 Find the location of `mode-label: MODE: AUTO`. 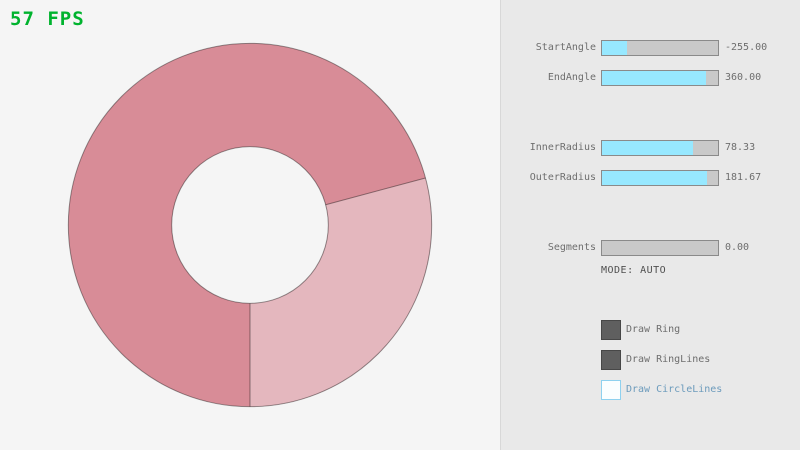

mode-label: MODE: AUTO is located at coordinates (634, 270).